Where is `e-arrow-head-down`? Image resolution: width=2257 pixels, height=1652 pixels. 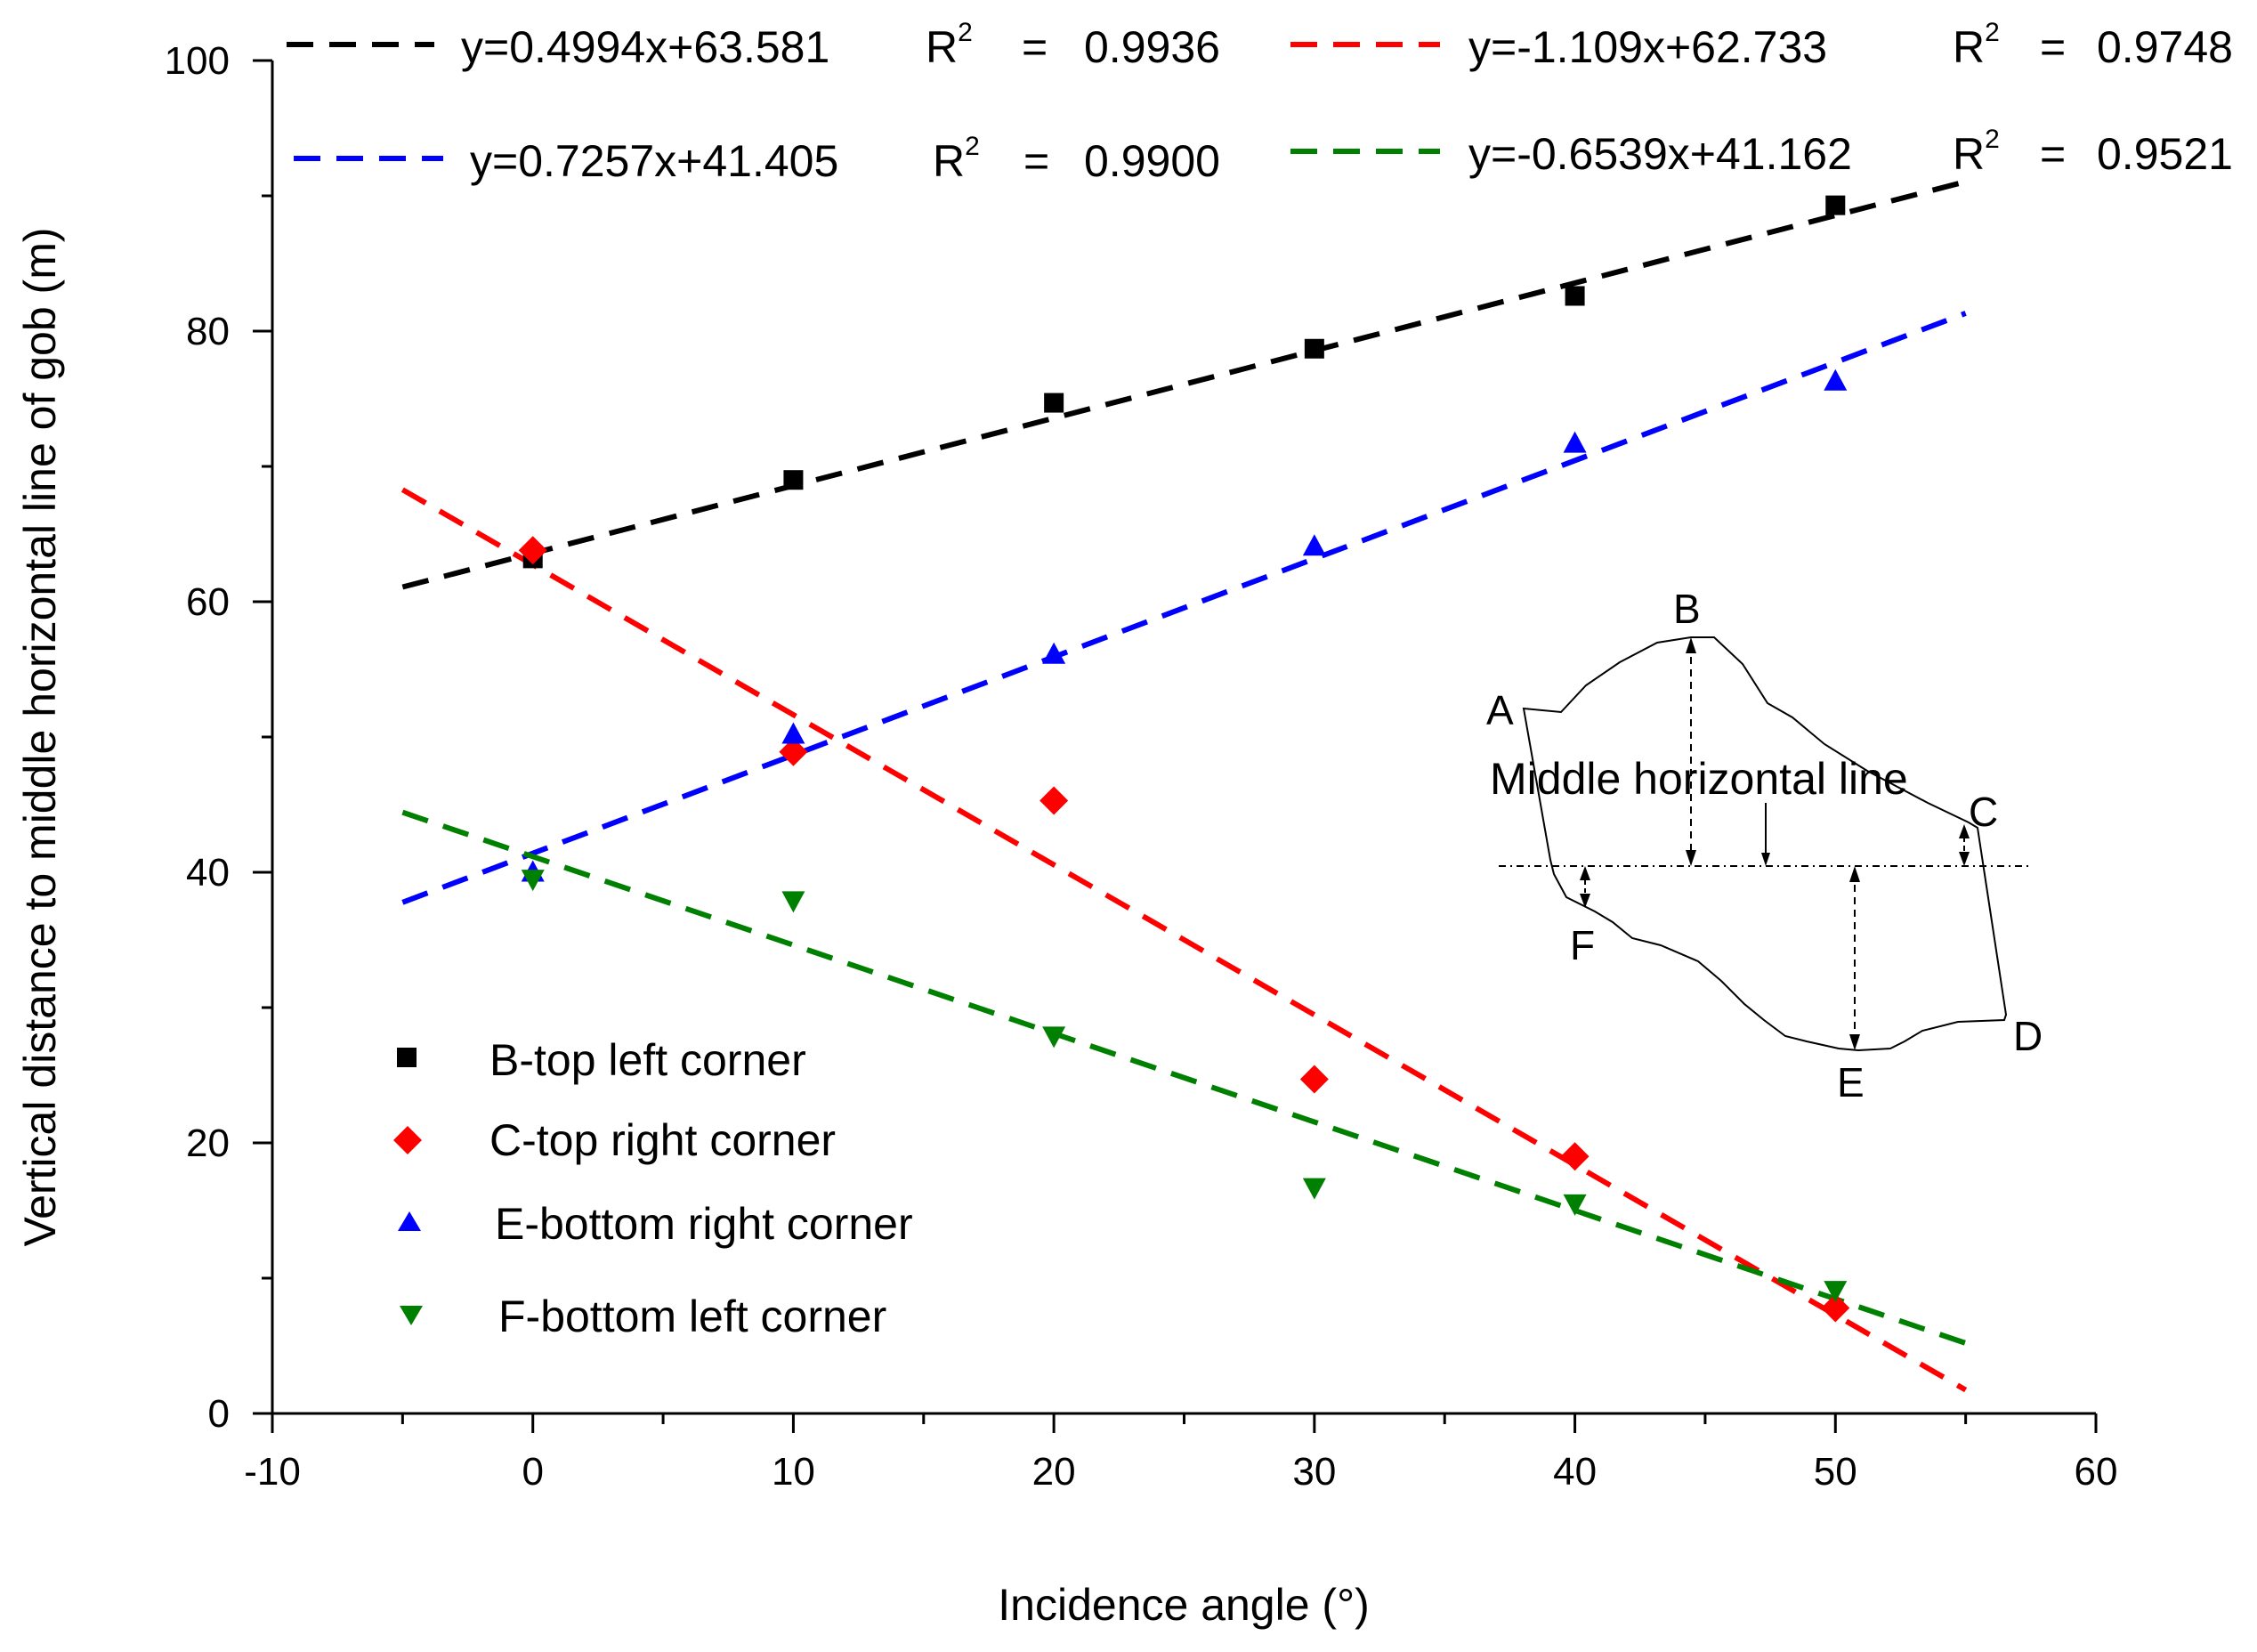
e-arrow-head-down is located at coordinates (1854, 1042).